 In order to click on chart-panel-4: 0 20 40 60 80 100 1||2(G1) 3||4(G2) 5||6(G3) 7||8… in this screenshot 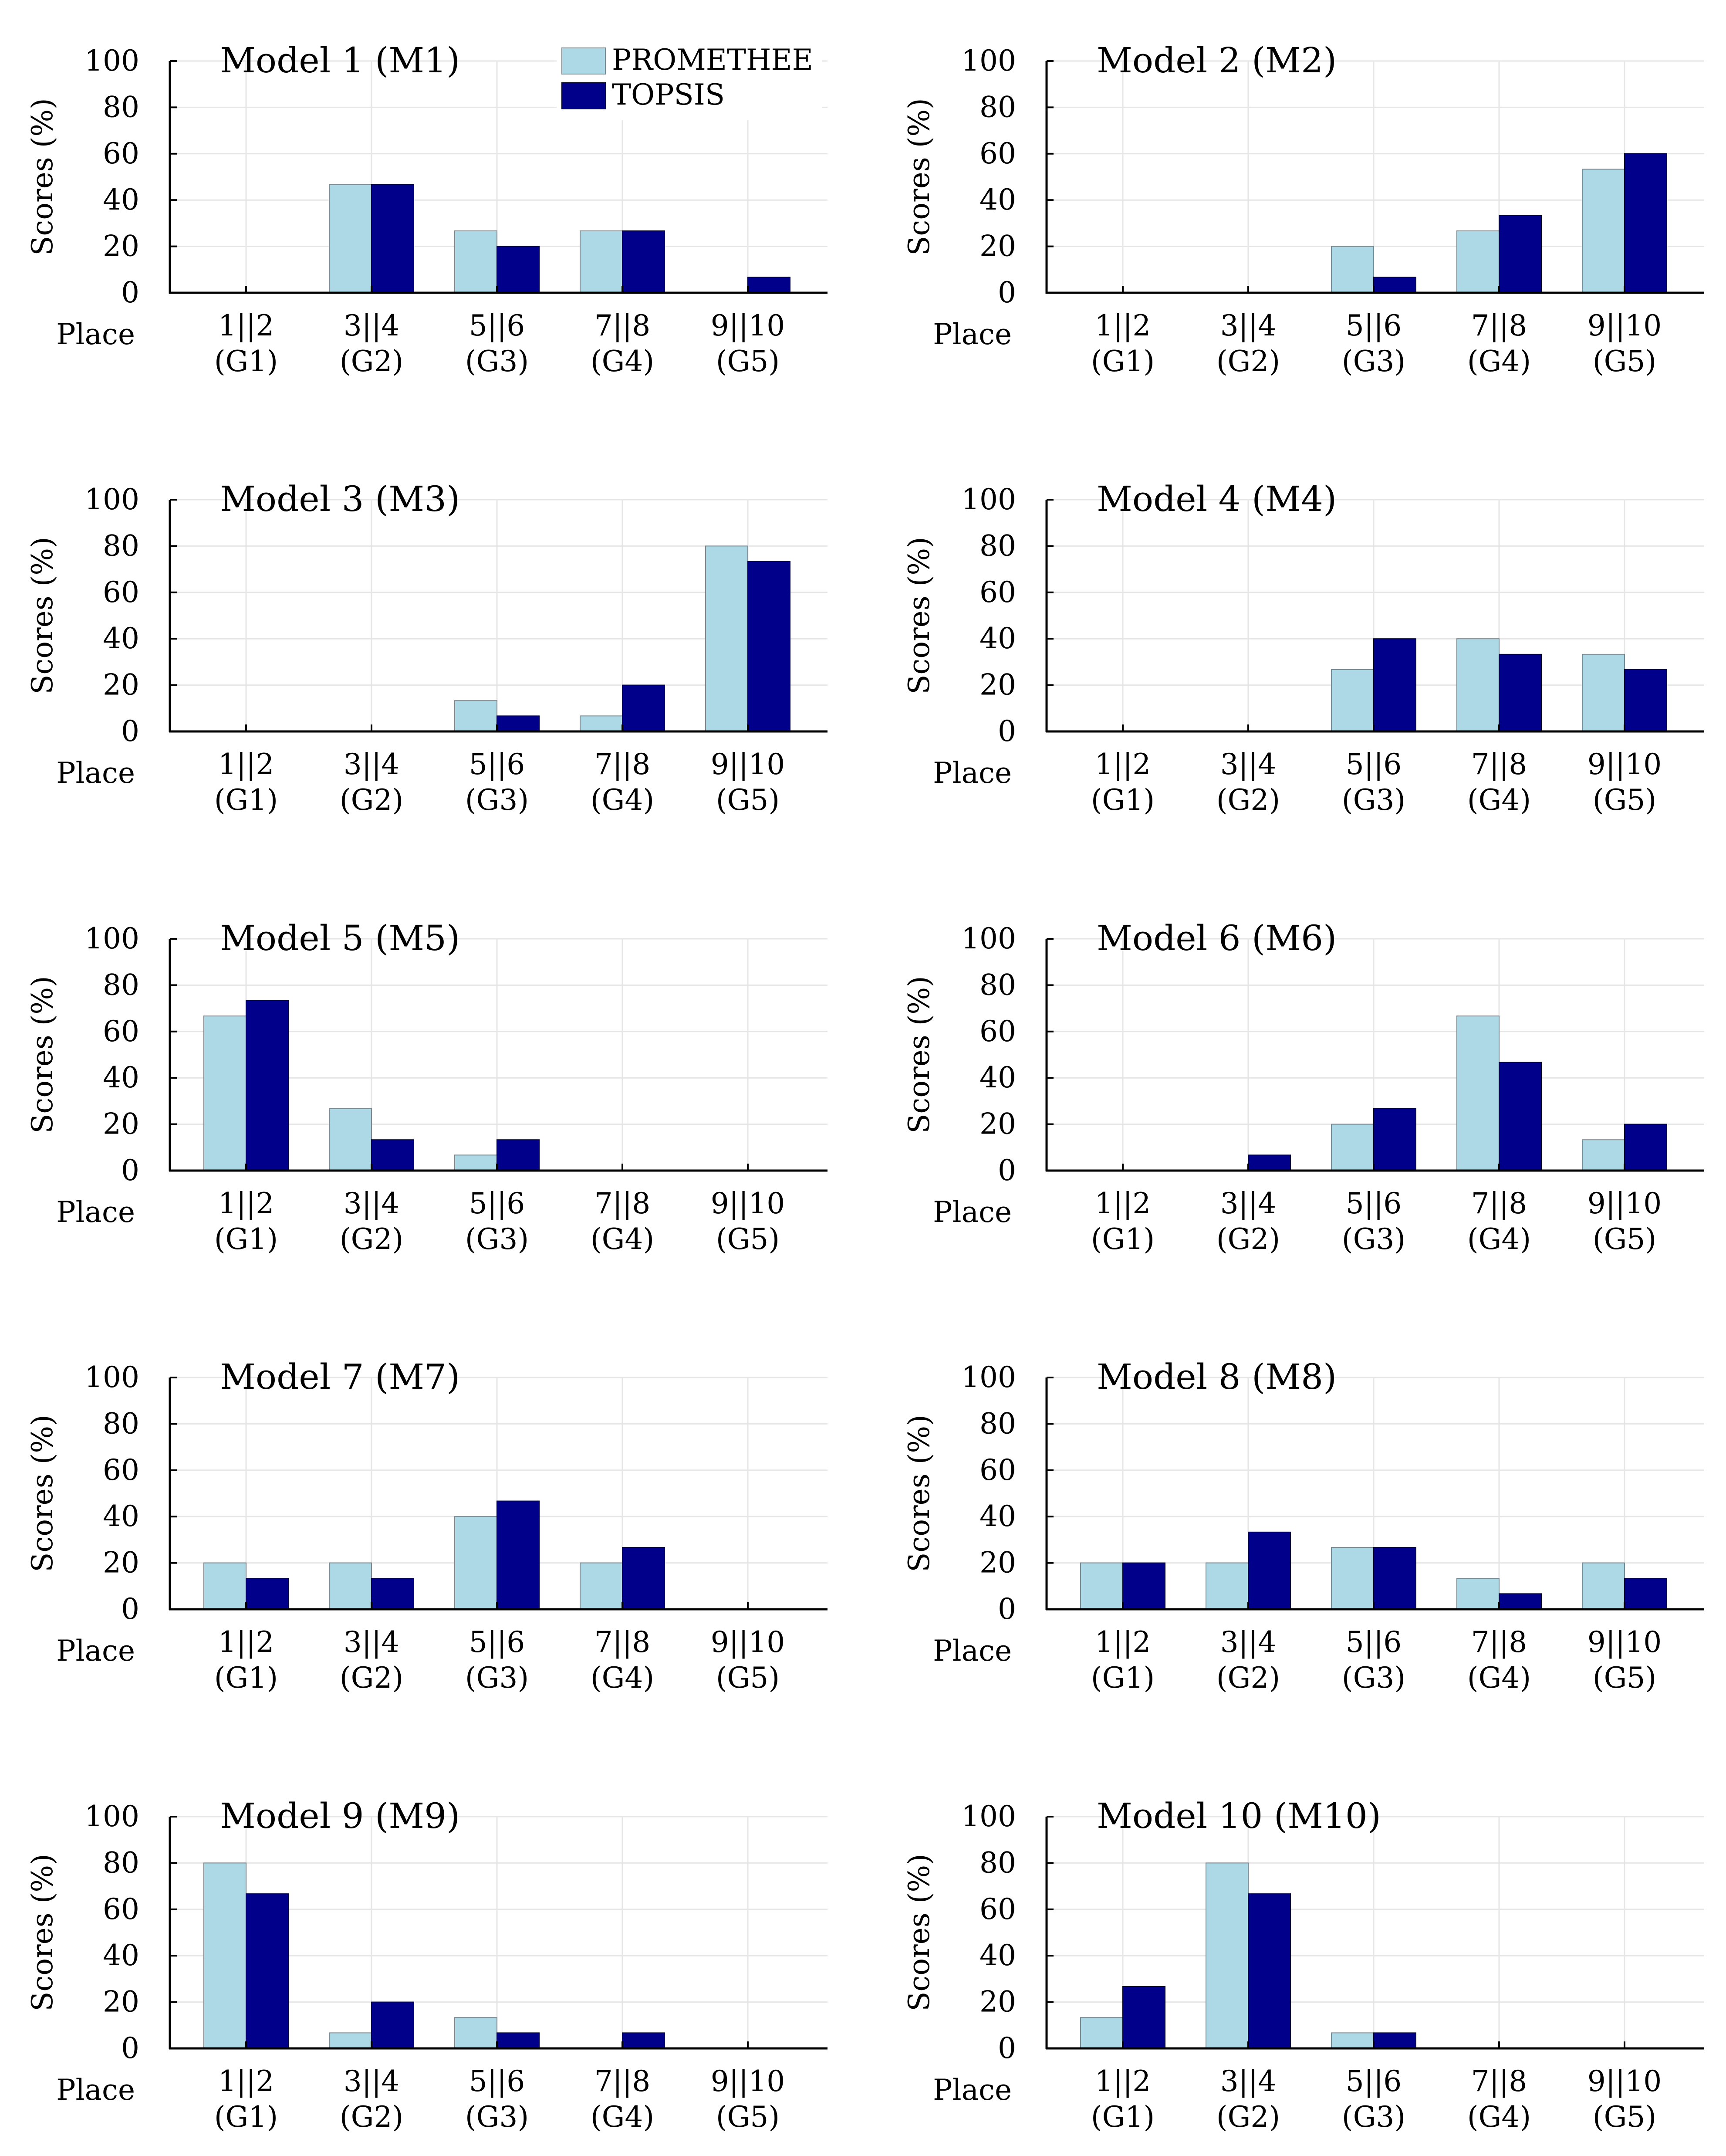, I will do `click(1303, 648)`.